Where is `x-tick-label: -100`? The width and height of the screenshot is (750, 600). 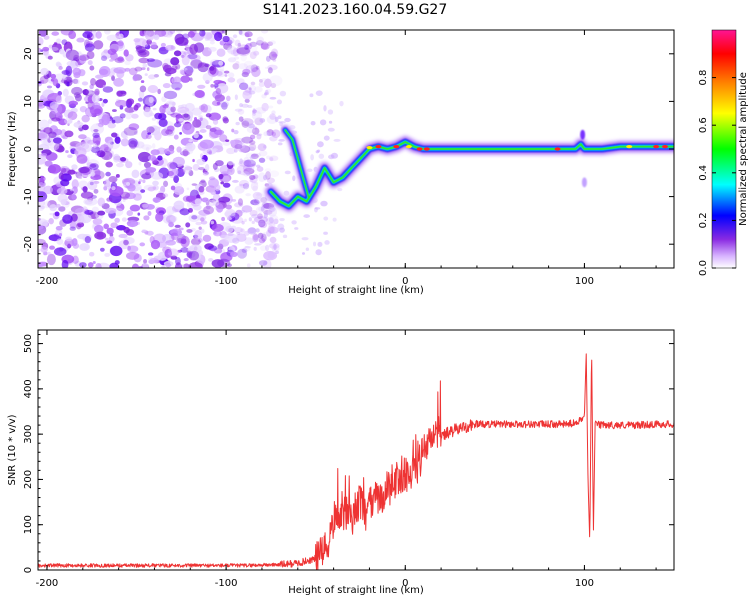
x-tick-label: -100 is located at coordinates (226, 281).